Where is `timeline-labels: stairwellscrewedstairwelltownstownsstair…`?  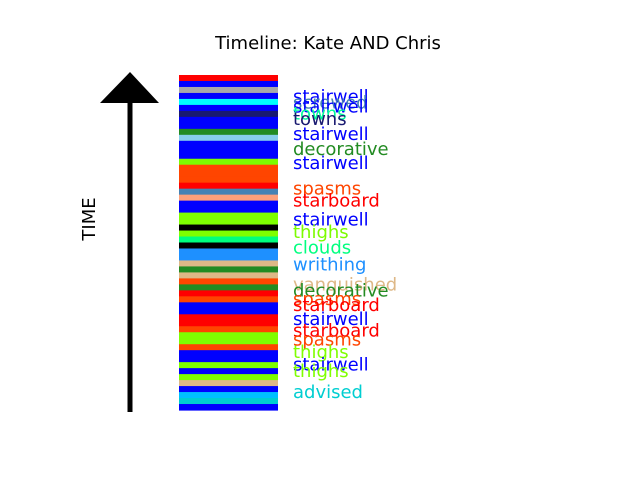
timeline-labels: stairwellscrewedstairwelltownstownsstair… is located at coordinates (345, 244).